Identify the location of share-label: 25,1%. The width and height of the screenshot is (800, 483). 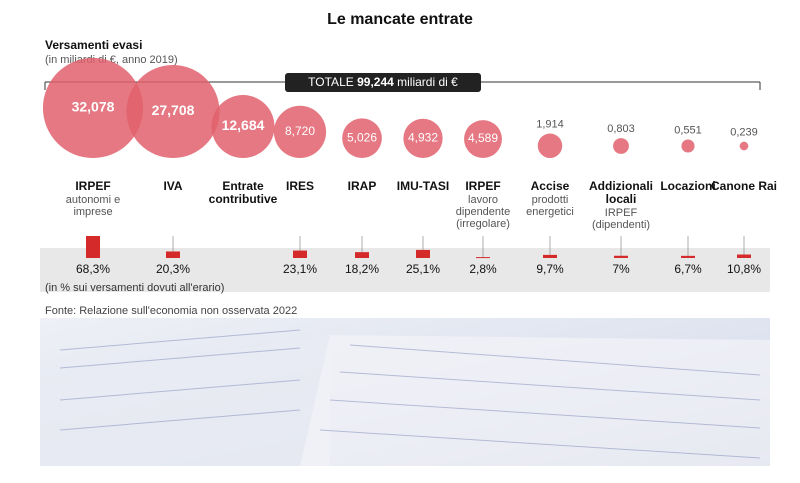
(423, 269).